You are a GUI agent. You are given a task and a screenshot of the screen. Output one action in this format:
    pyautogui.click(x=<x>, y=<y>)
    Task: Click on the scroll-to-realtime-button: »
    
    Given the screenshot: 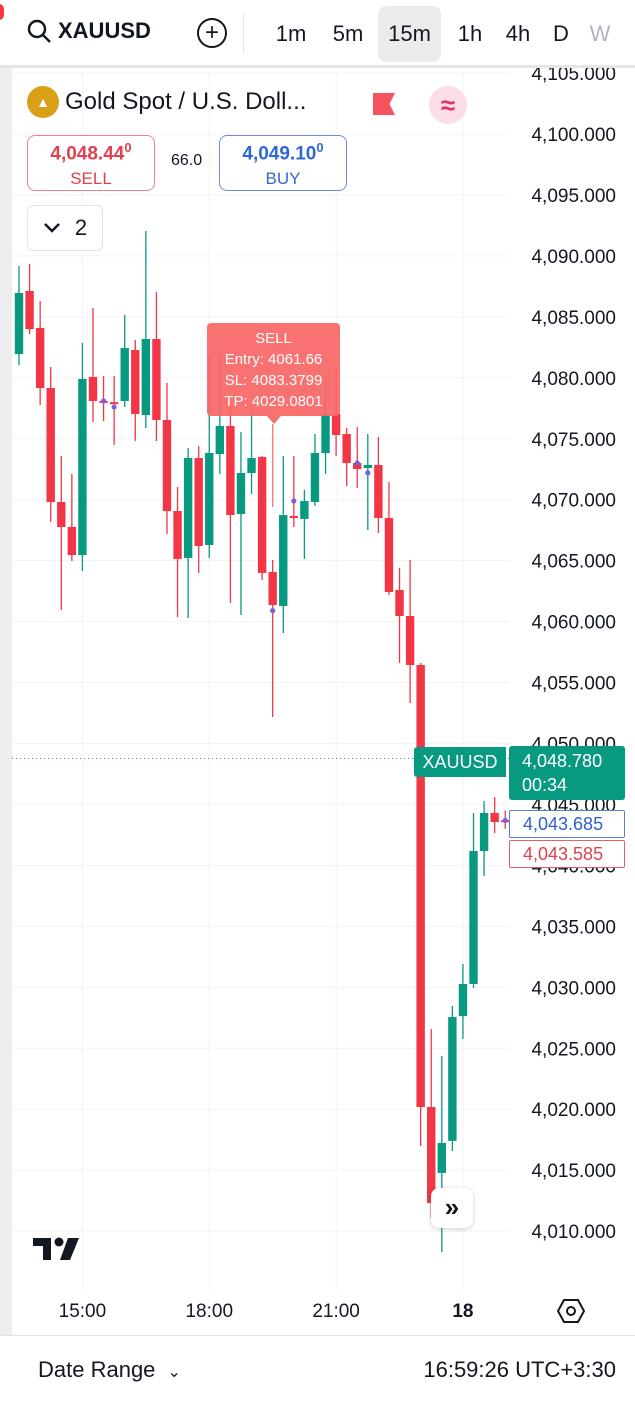 What is the action you would take?
    pyautogui.click(x=452, y=1208)
    